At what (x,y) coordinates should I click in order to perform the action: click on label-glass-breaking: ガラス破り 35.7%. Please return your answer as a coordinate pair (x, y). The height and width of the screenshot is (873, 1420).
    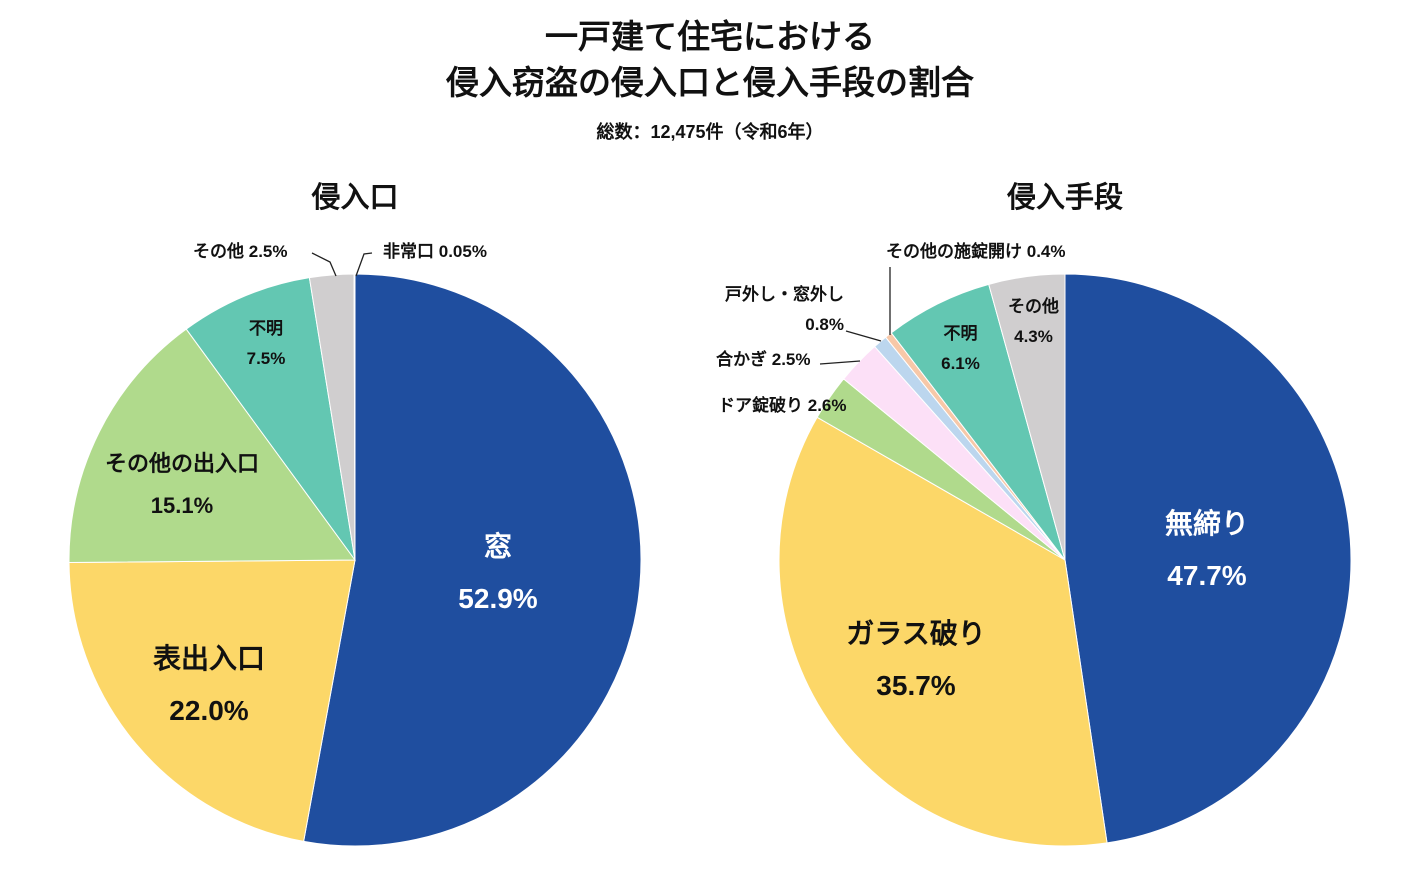
    Looking at the image, I should click on (916, 659).